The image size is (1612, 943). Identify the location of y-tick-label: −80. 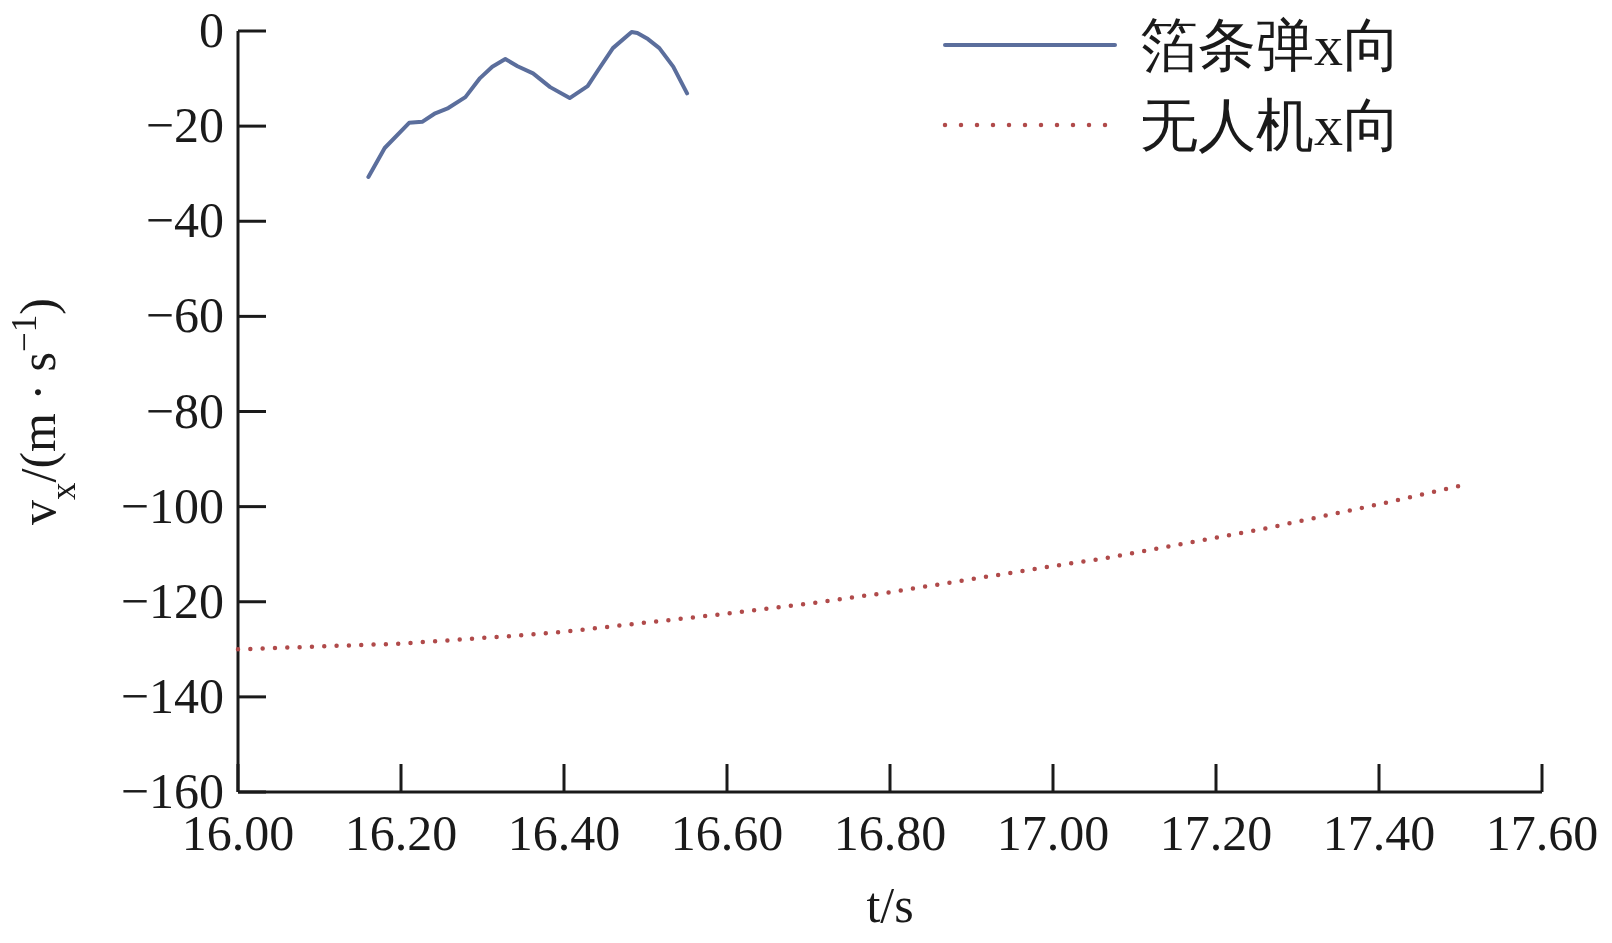
(184, 410).